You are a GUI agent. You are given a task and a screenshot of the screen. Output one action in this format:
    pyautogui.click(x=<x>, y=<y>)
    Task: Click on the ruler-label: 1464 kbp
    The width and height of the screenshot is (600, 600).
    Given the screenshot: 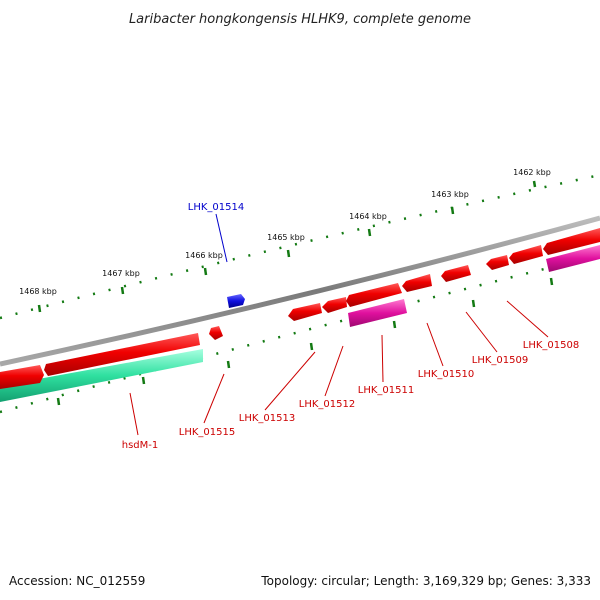 What is the action you would take?
    pyautogui.click(x=368, y=216)
    